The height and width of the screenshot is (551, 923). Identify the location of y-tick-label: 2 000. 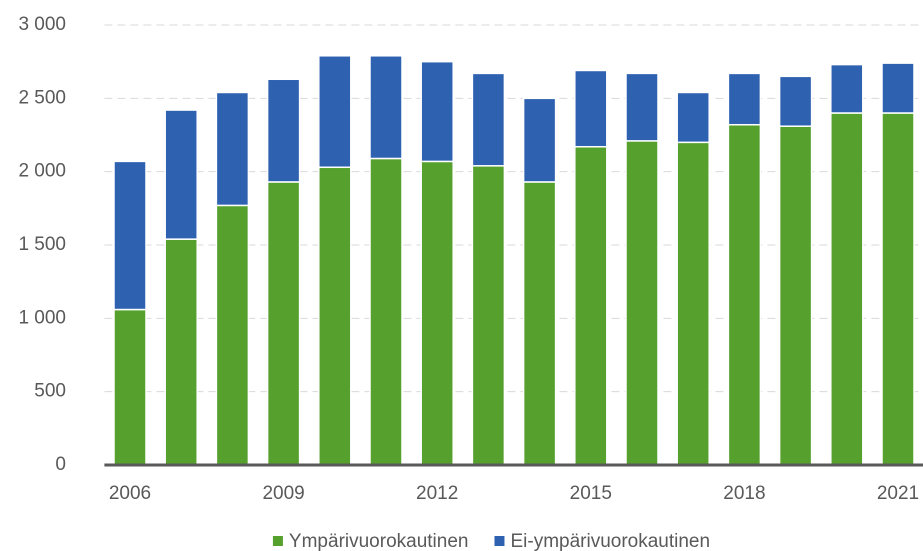
(42, 171).